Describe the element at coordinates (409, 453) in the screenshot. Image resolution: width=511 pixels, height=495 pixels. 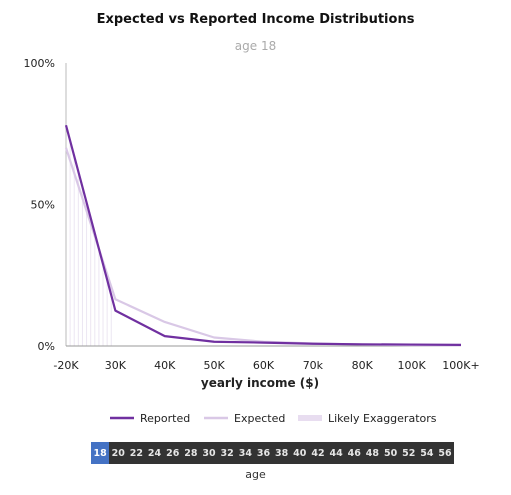
I see `age-option-52: 52` at that location.